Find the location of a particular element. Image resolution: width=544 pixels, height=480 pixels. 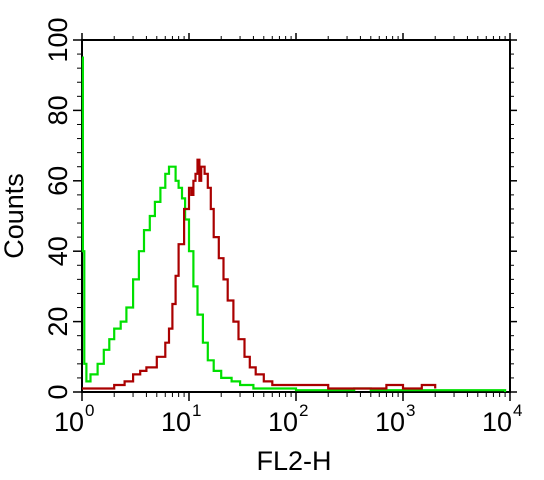

x-tick-label: 10 2 is located at coordinates (288, 419).